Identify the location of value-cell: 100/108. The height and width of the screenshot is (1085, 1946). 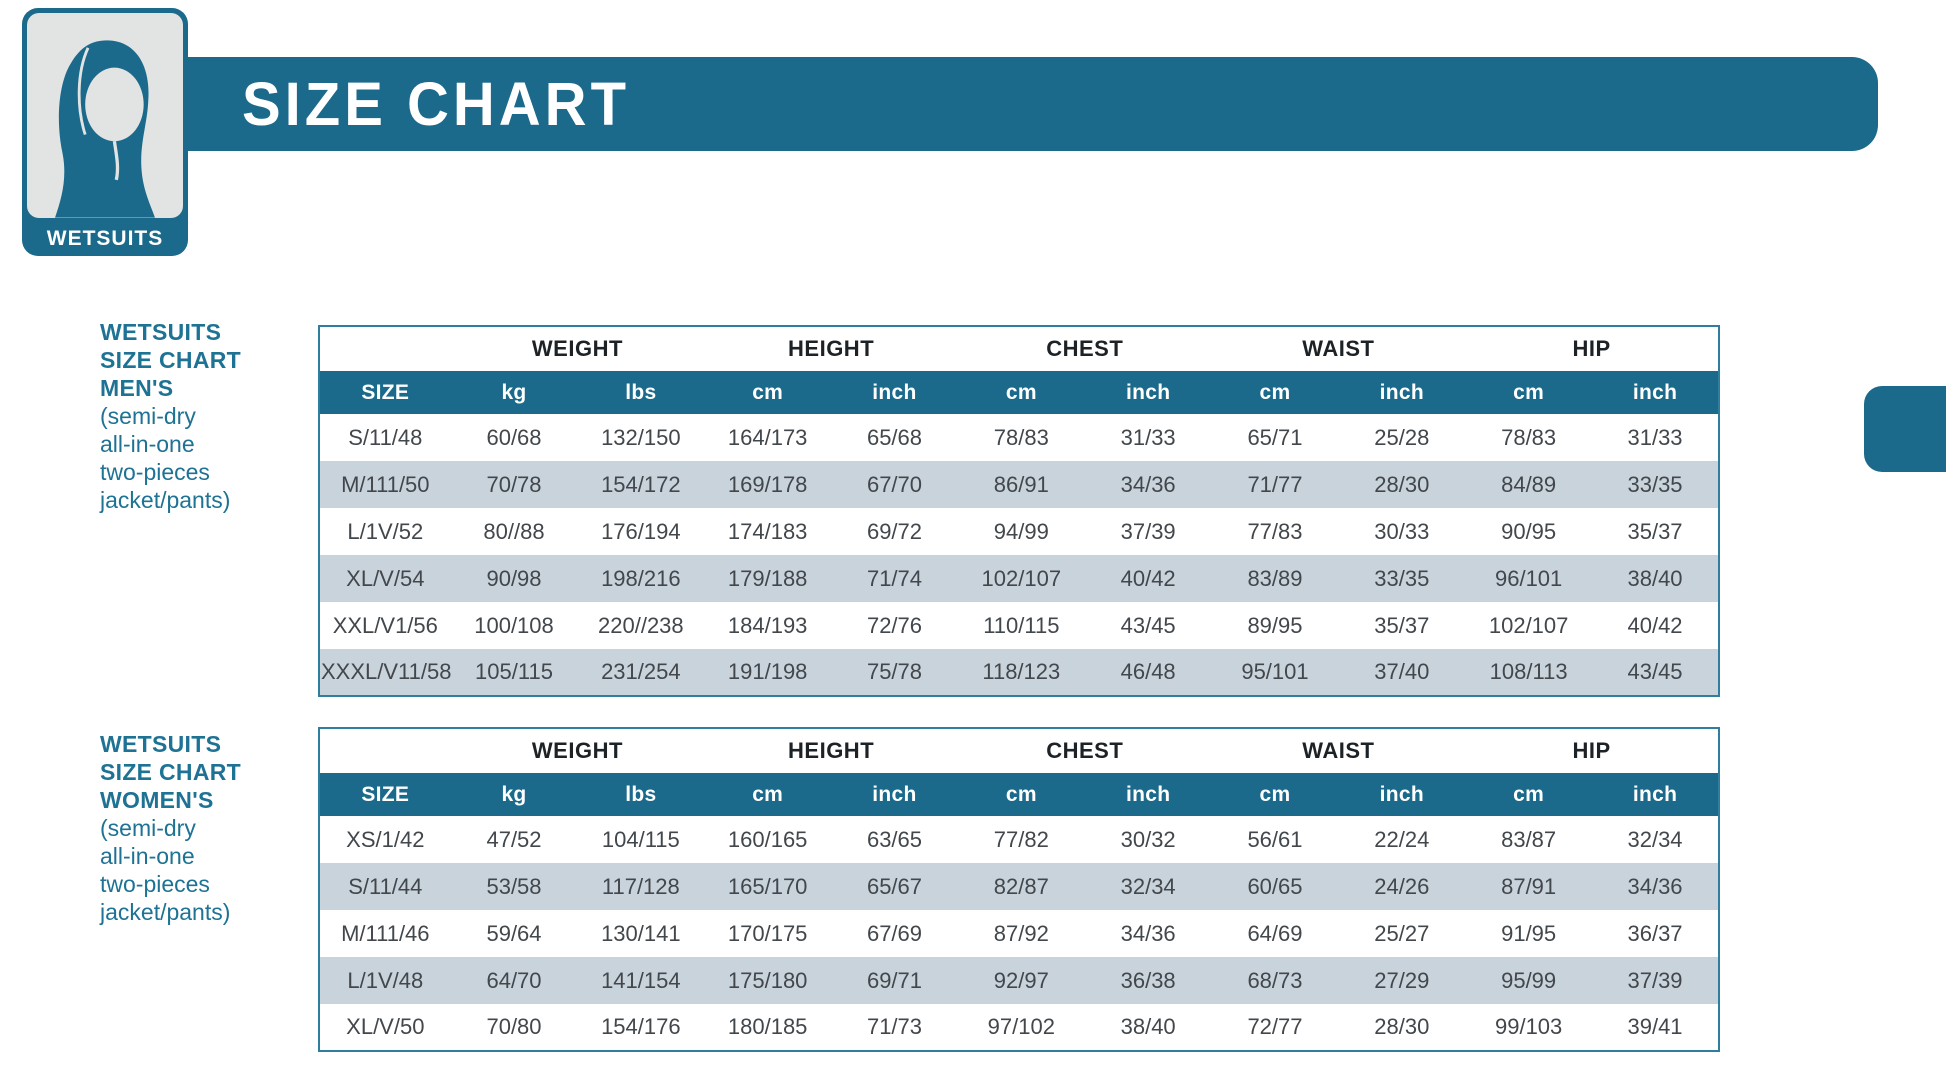
(514, 625).